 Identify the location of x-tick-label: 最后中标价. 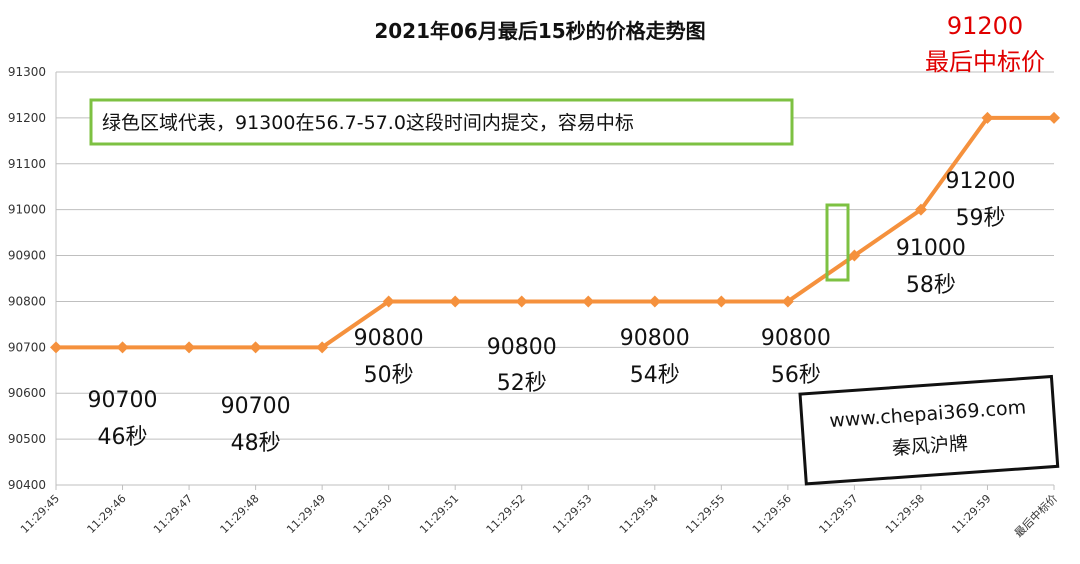
(1035, 515).